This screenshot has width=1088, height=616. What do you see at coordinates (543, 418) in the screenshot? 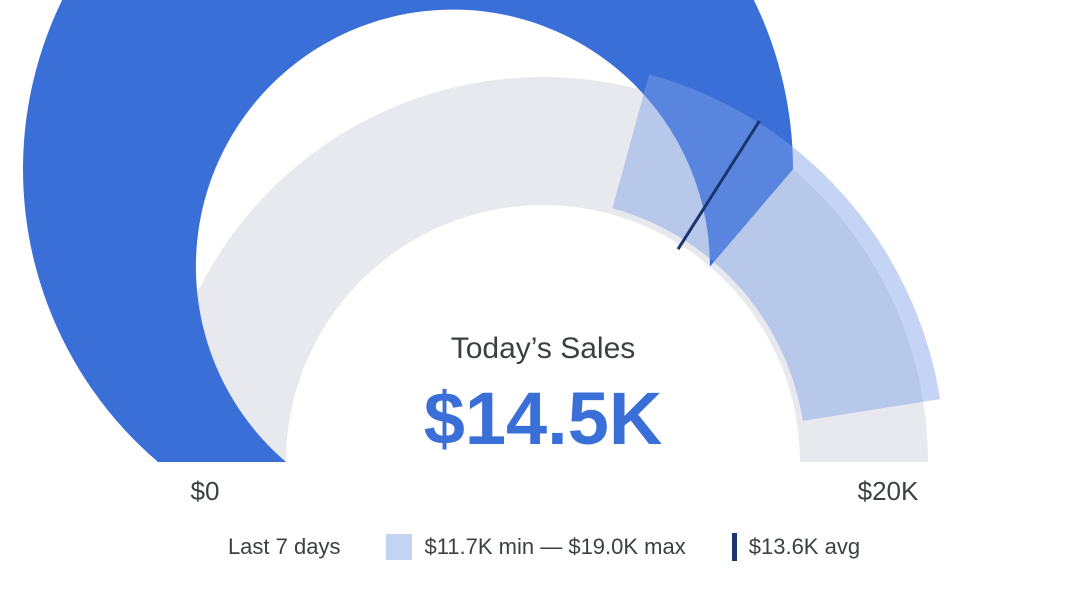
I see `gauge-value: $14.5K` at bounding box center [543, 418].